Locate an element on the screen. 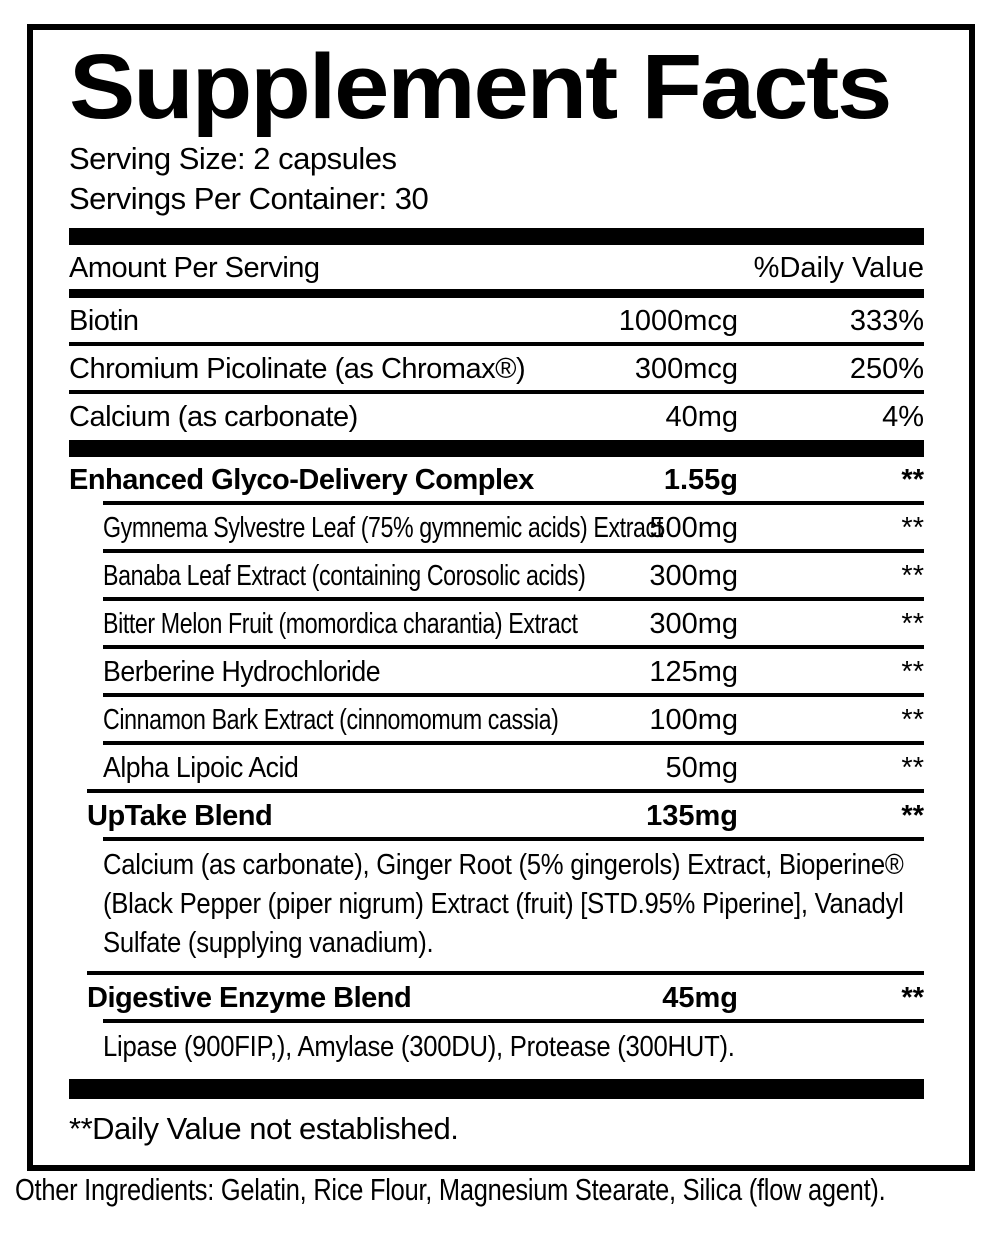  blend-ingredient-row-alpha-lipoic: Alpha Lipoic Acid 50mg ** is located at coordinates (496, 767).